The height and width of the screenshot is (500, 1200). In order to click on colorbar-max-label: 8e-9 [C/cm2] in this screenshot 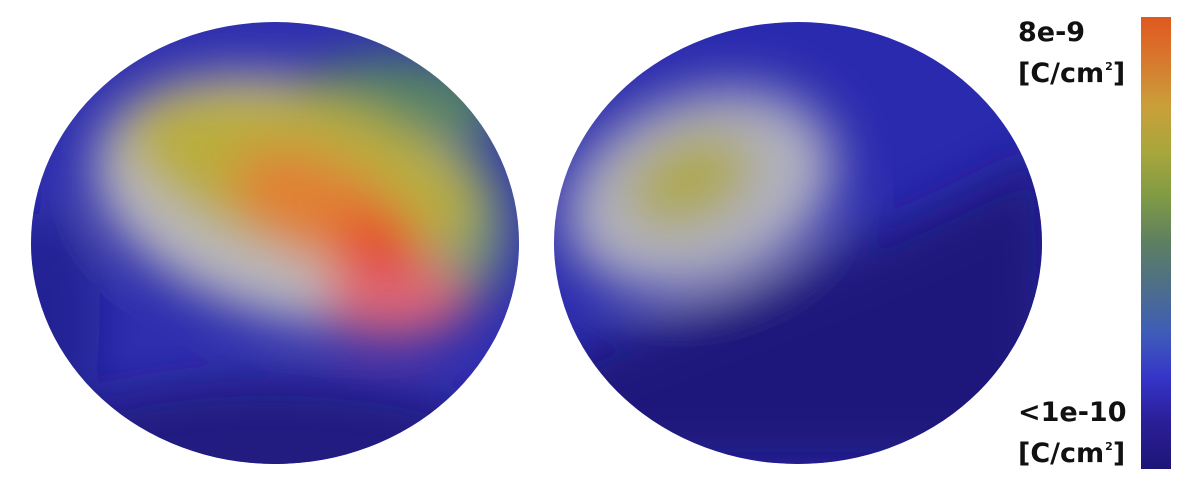, I will do `click(1071, 53)`.